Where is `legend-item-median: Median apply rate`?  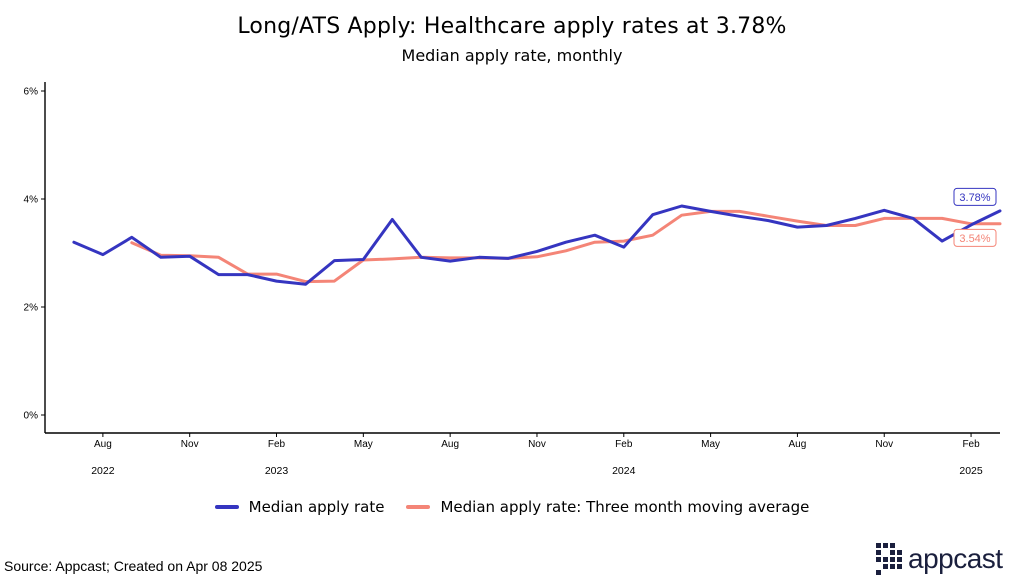 legend-item-median: Median apply rate is located at coordinates (299, 507).